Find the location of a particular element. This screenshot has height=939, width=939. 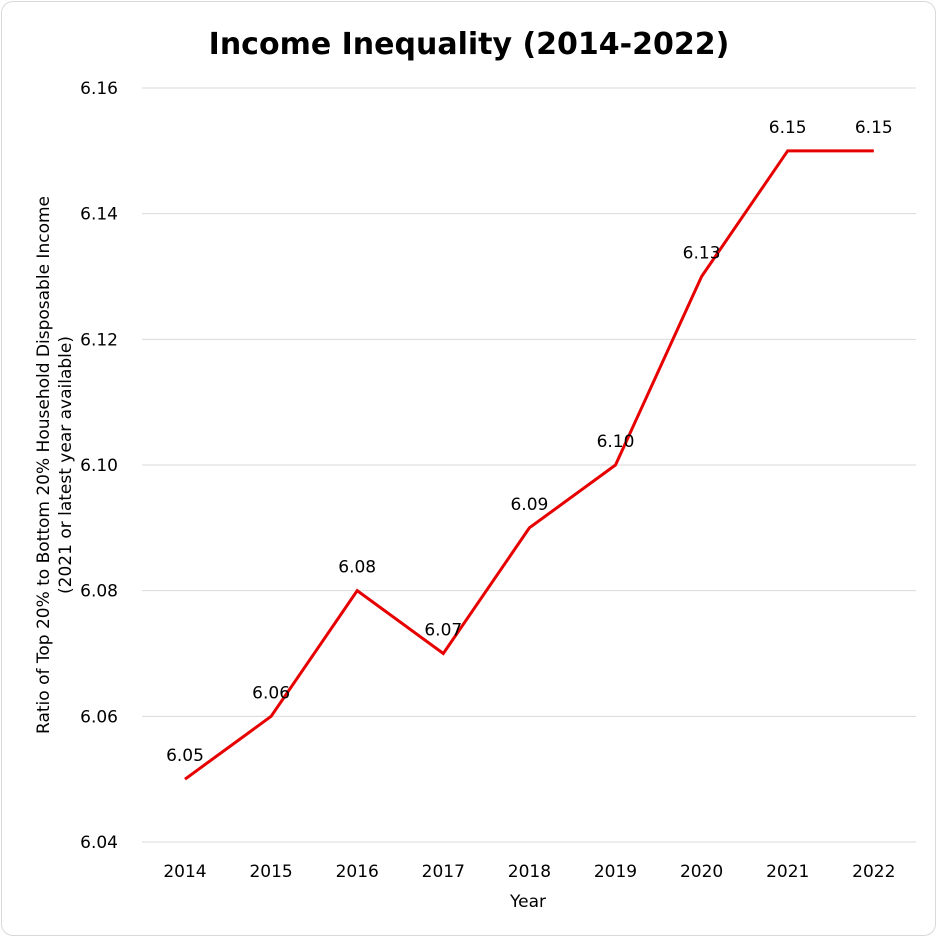

x-tick-label: 2014 is located at coordinates (184, 872).